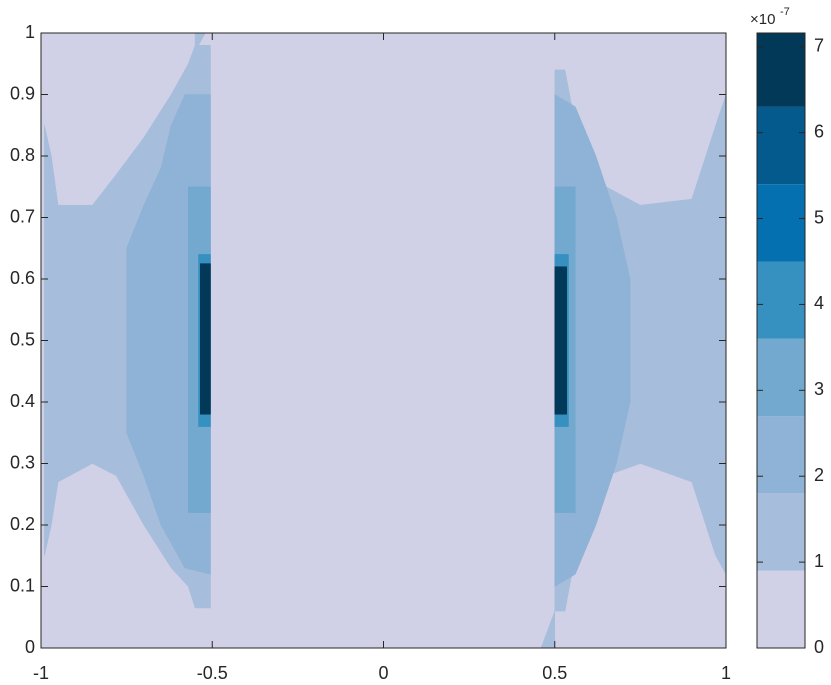  What do you see at coordinates (212, 673) in the screenshot?
I see `x-tick-label: -0.5` at bounding box center [212, 673].